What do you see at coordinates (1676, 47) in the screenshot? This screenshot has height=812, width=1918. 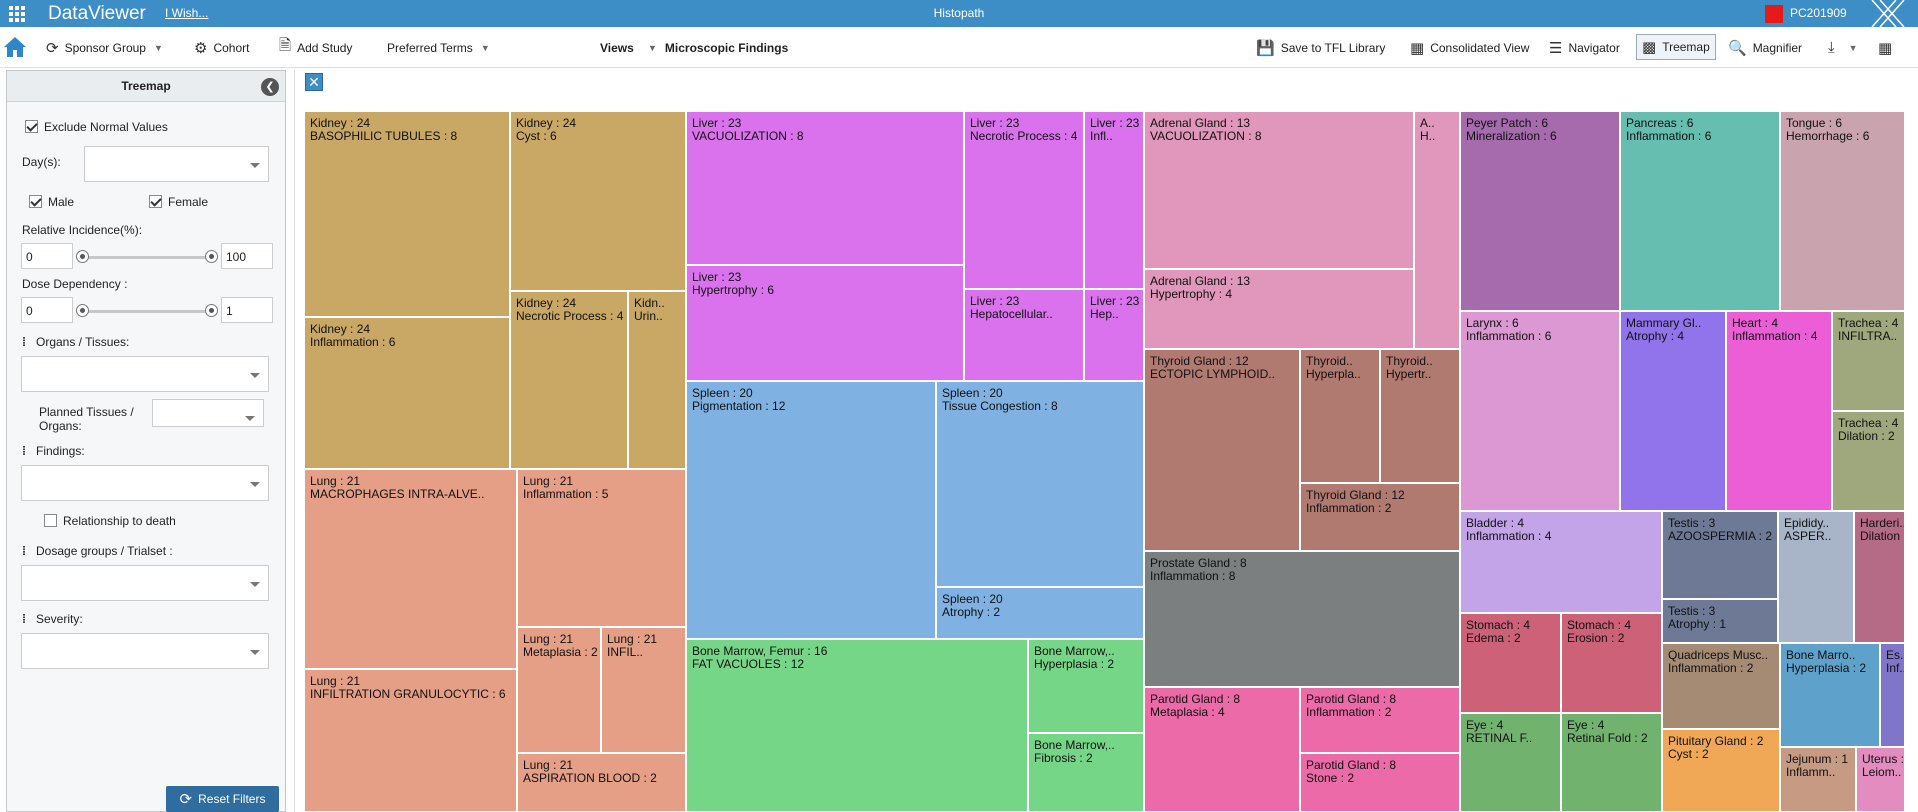 I see `treemap-button: ▩ Treemap` at bounding box center [1676, 47].